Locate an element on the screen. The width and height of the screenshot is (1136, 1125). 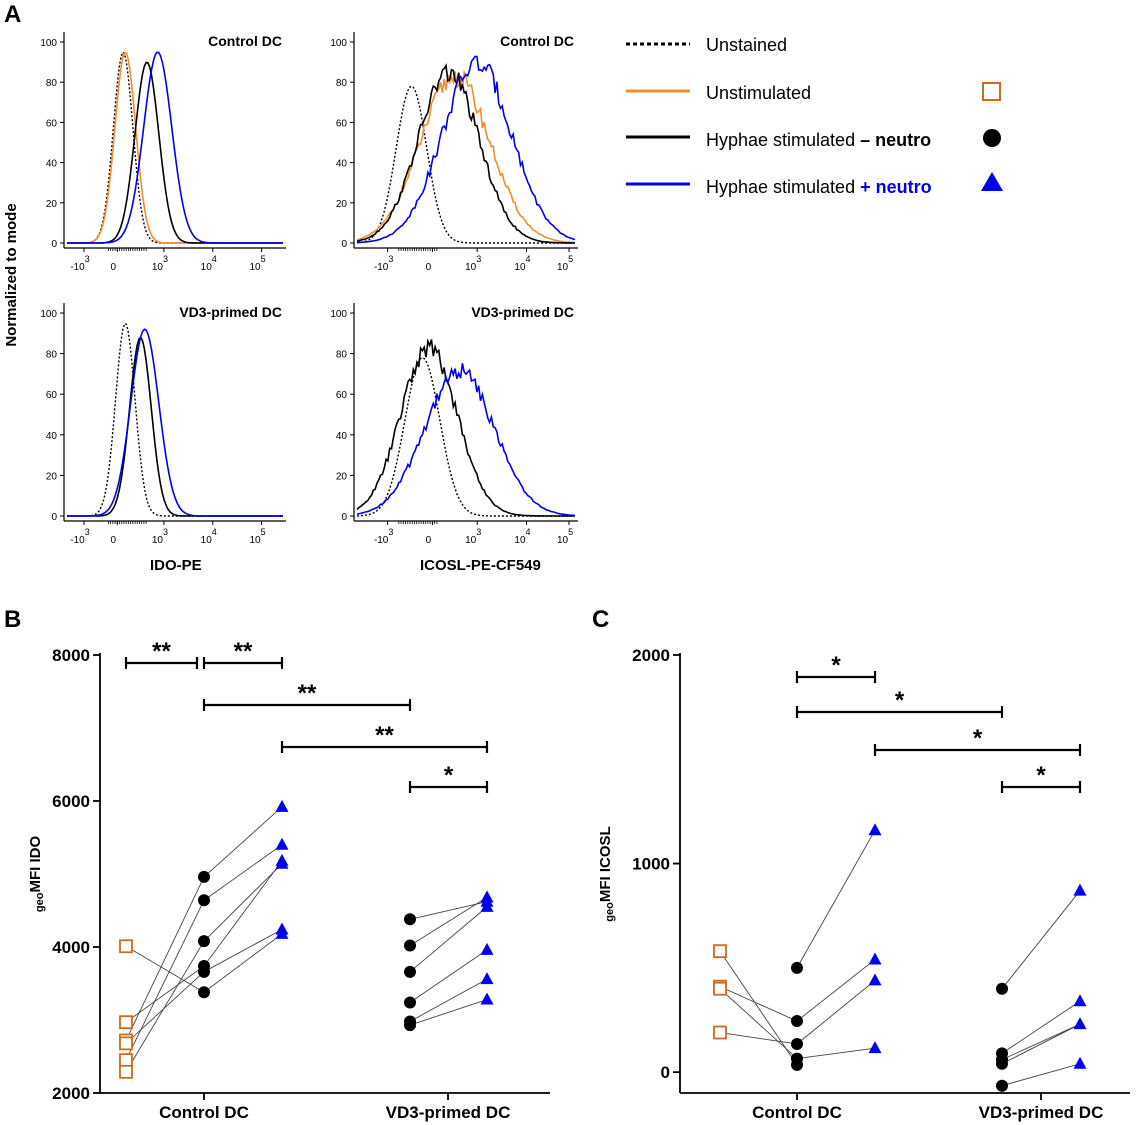
legend-unstained-label: Unstained is located at coordinates (746, 45).